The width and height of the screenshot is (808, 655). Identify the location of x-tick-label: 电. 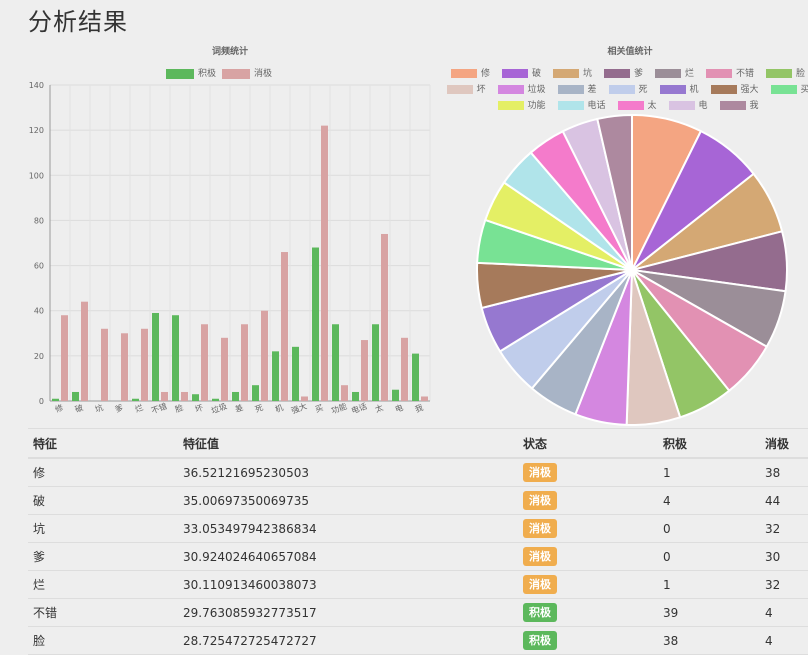
(399, 408).